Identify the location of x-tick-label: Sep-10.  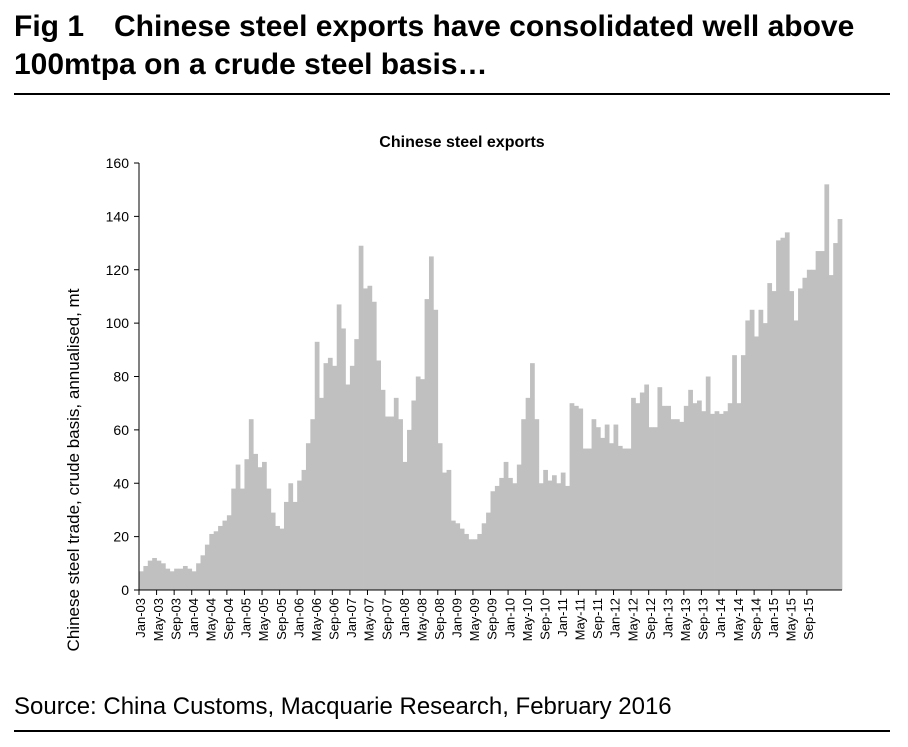
(544, 619).